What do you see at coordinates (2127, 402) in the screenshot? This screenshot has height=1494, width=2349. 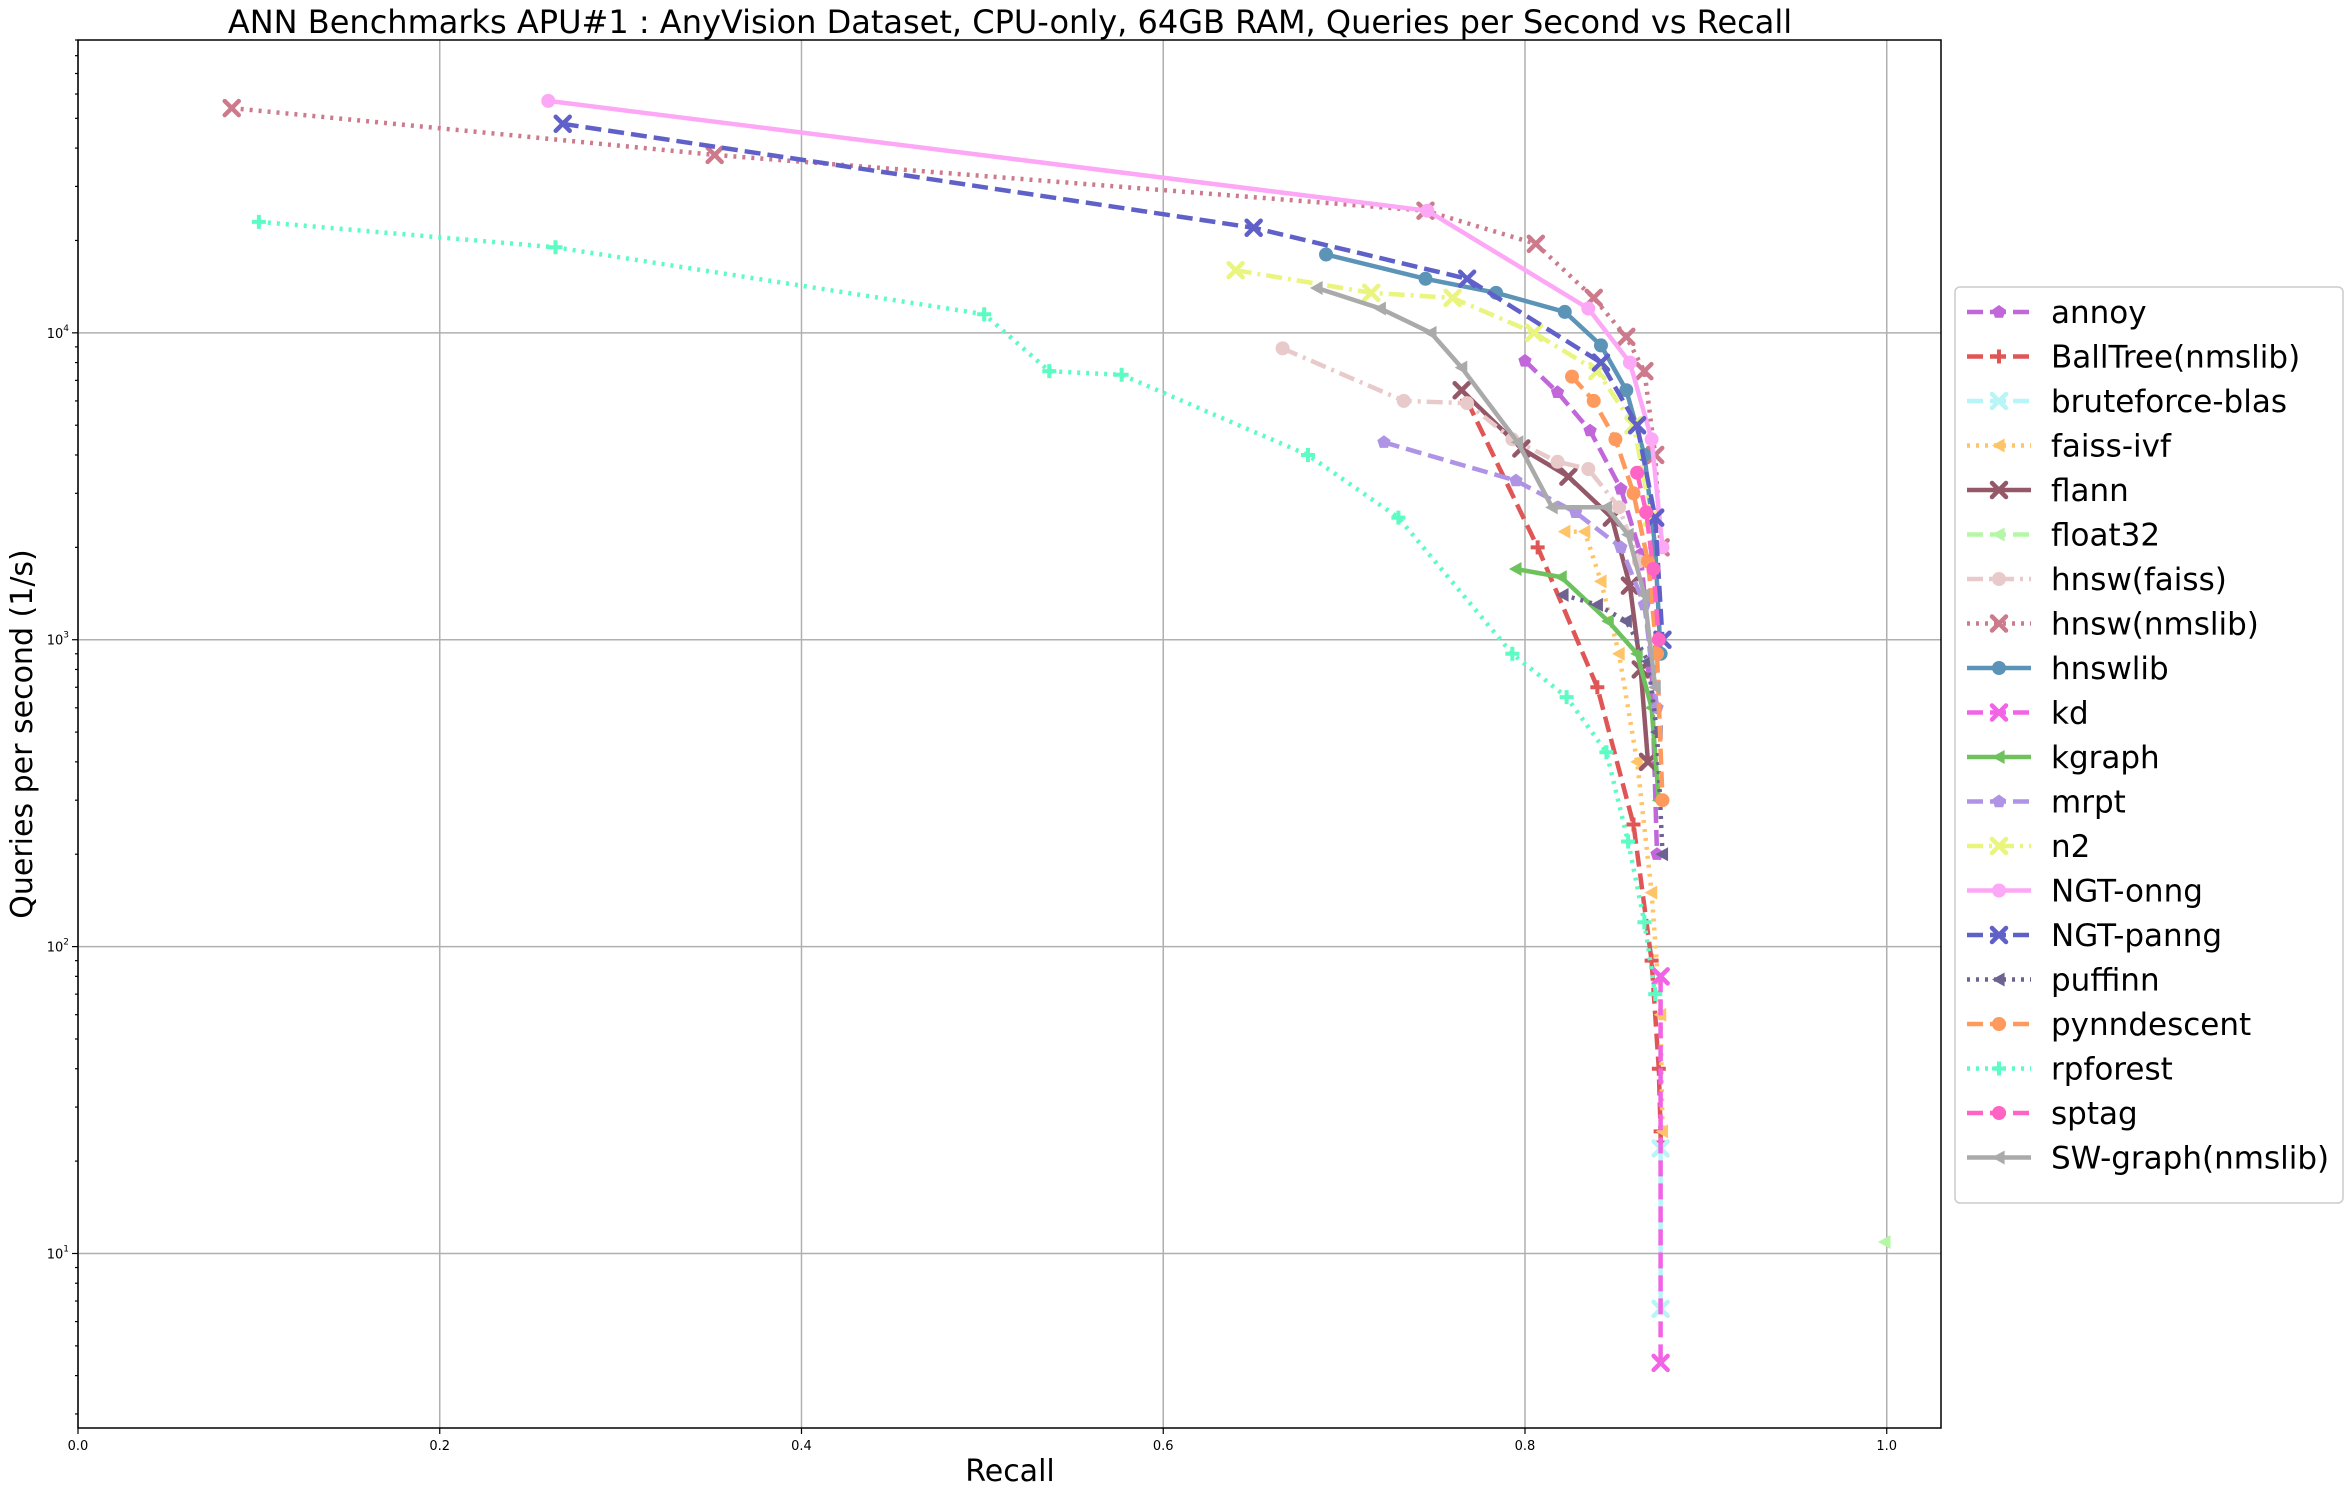 I see `legend-item: bruteforce-blas` at bounding box center [2127, 402].